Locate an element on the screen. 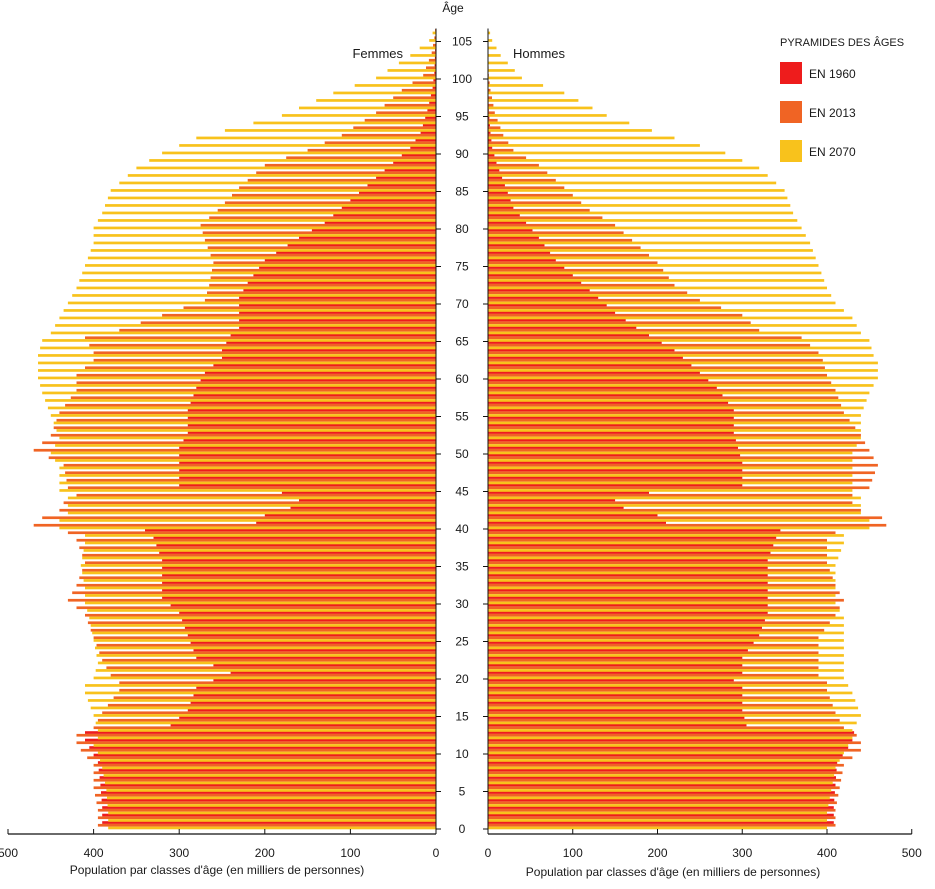 This screenshot has height=889, width=935. age-tick-label-30: 30 is located at coordinates (462, 604).